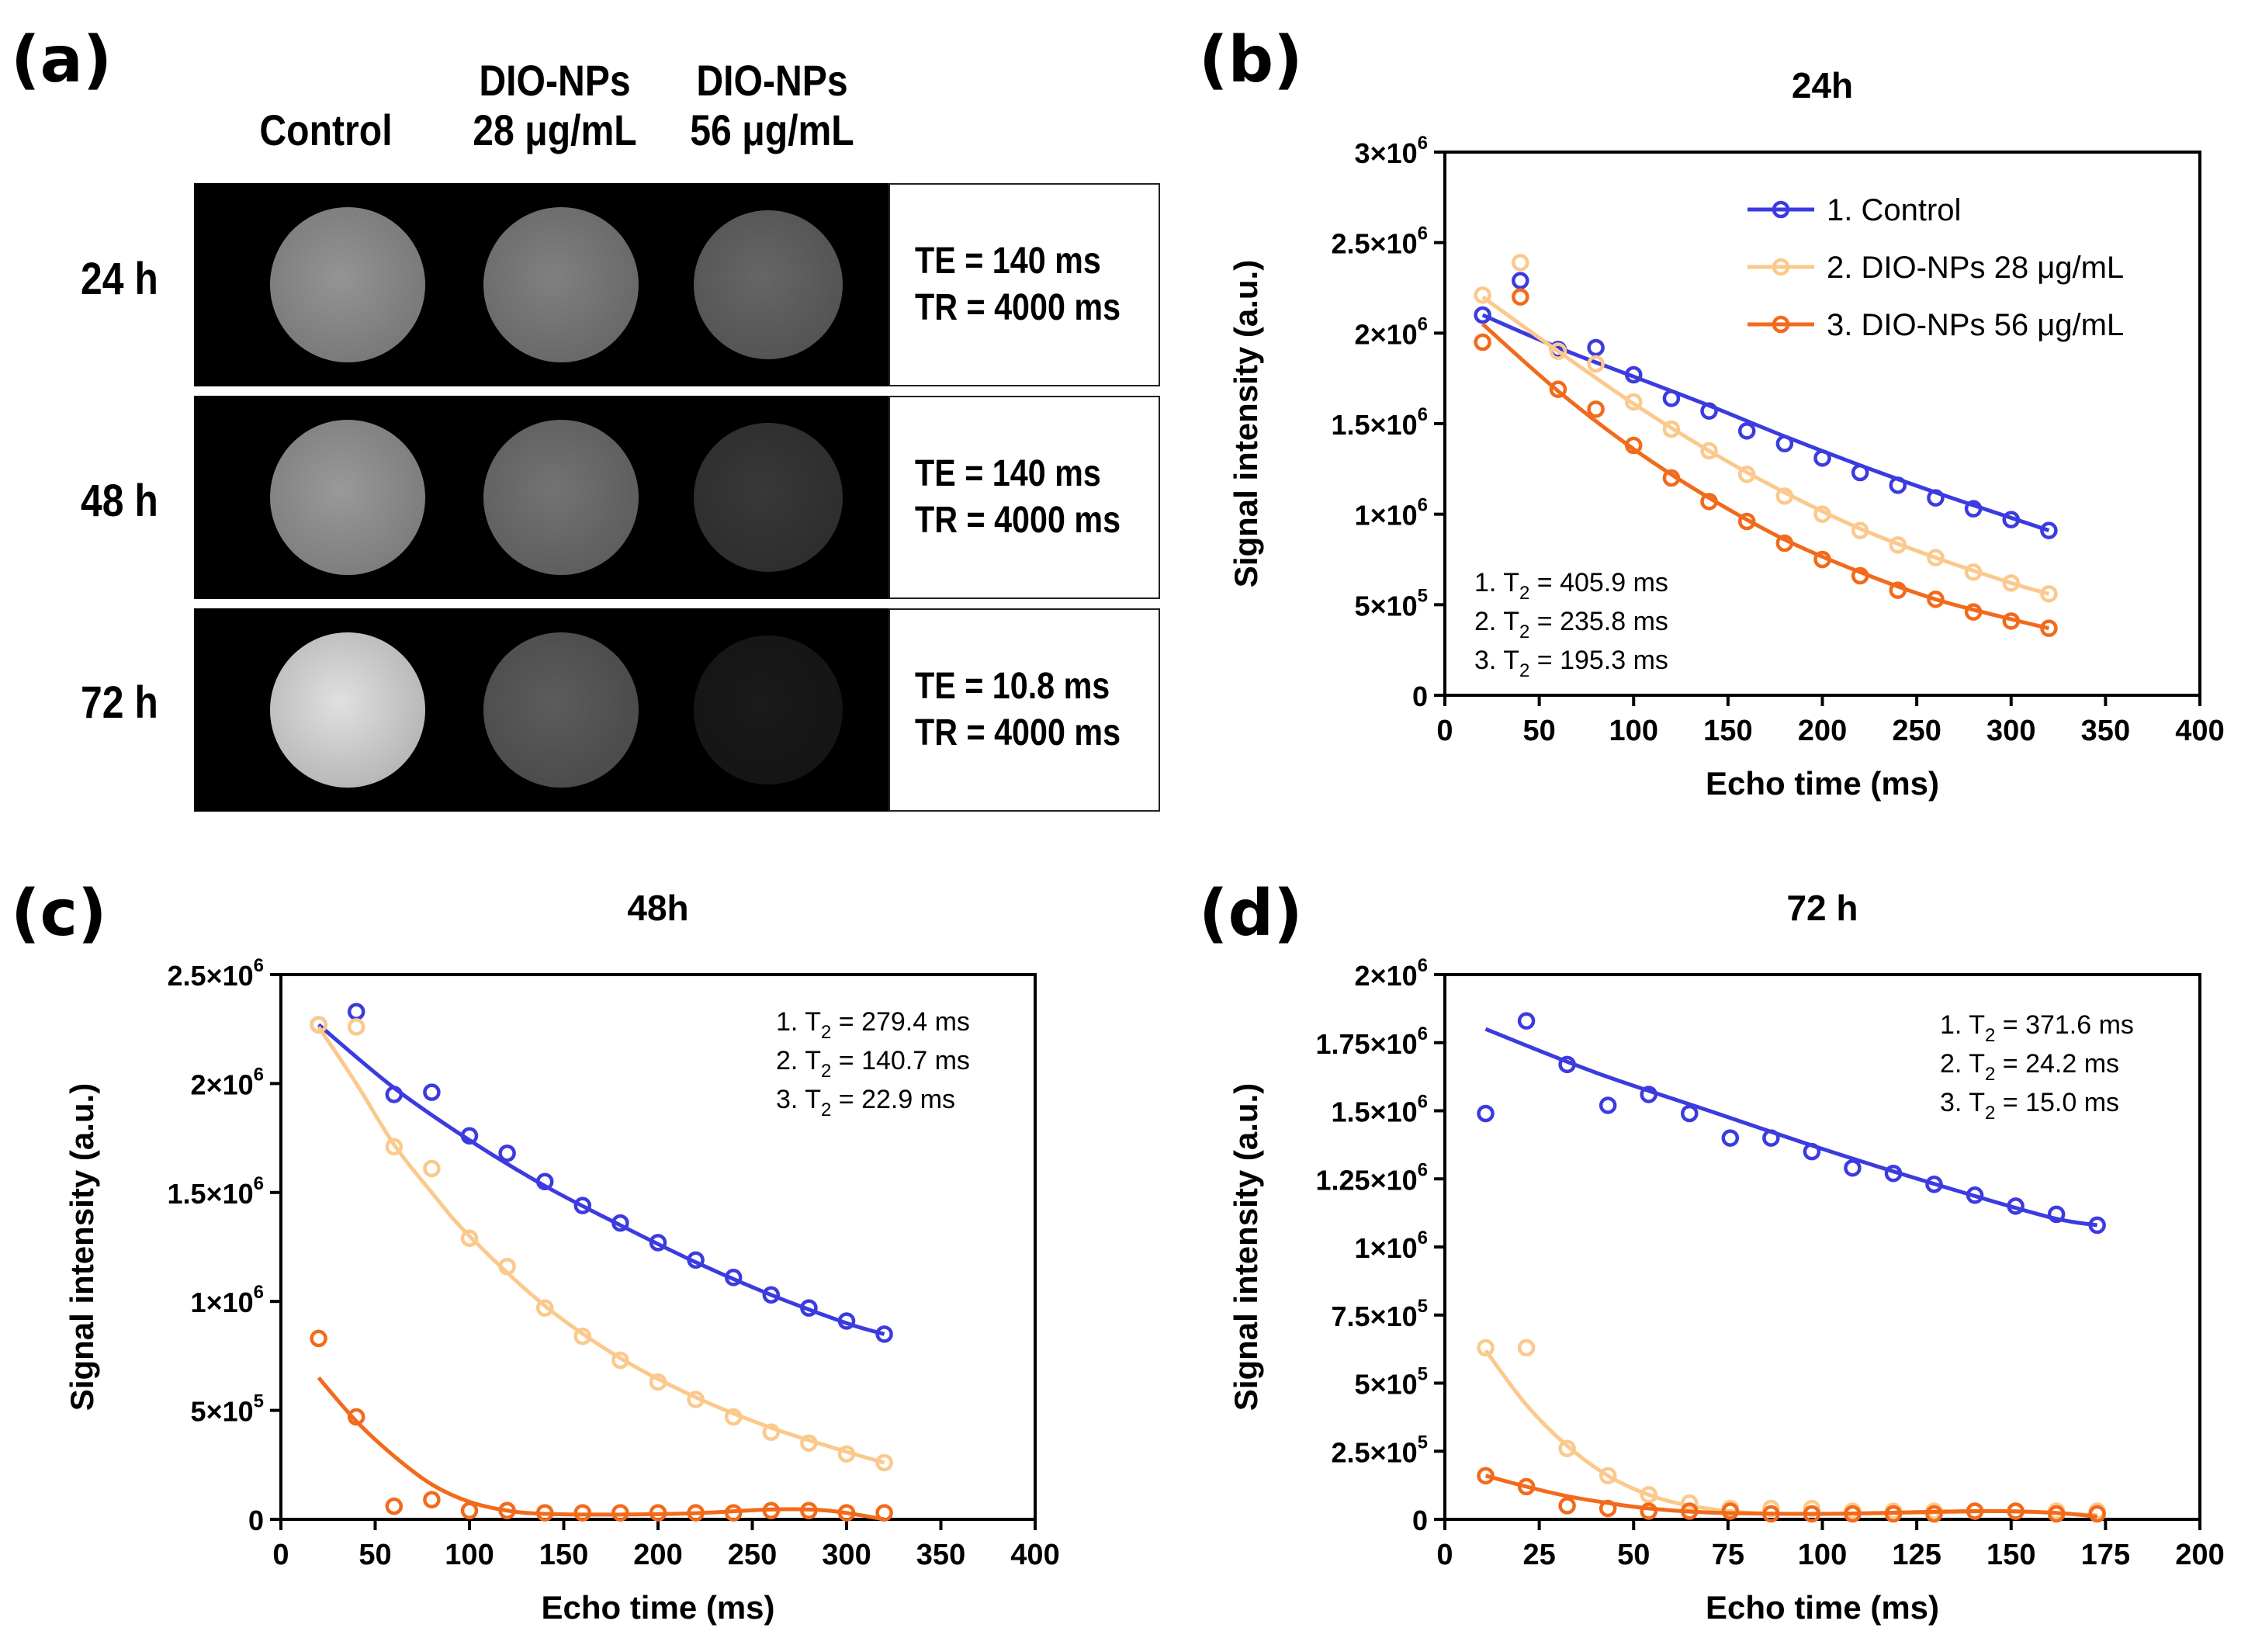 This screenshot has height=1652, width=2248. What do you see at coordinates (873, 1064) in the screenshot?
I see `annotation-text: 2. T2 = 140.7 ms` at bounding box center [873, 1064].